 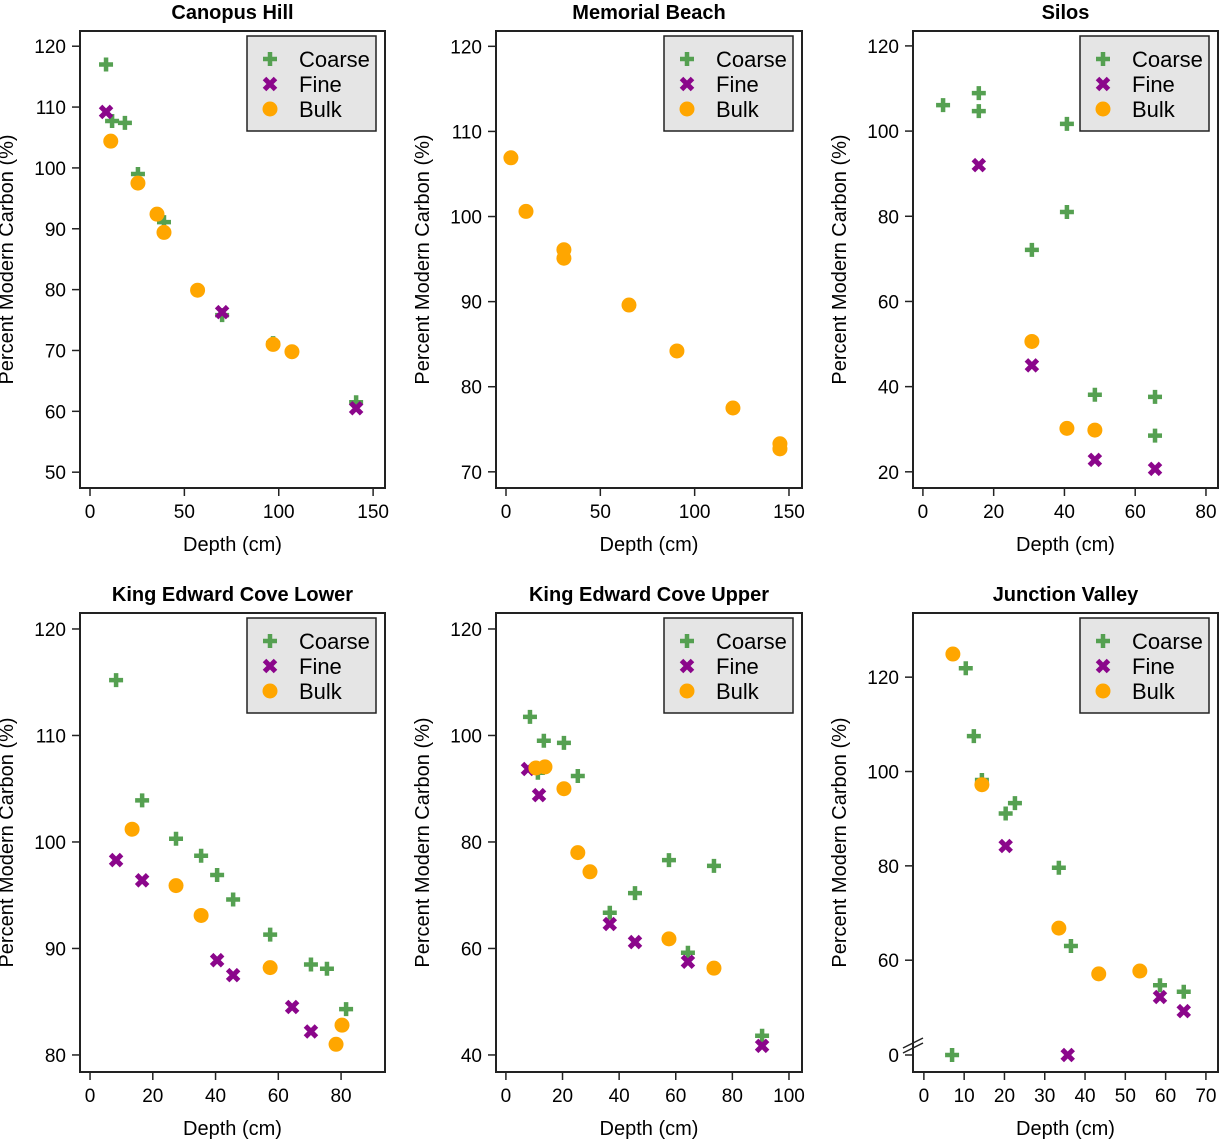 I want to click on y-tick-label: 60, so click(x=888, y=961).